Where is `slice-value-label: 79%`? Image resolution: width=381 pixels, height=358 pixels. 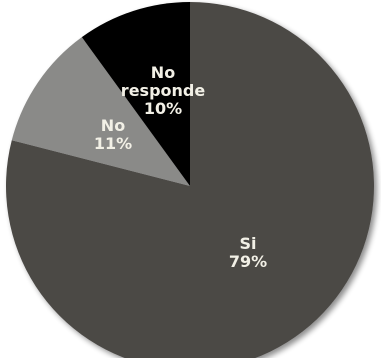 slice-value-label: 79% is located at coordinates (248, 261).